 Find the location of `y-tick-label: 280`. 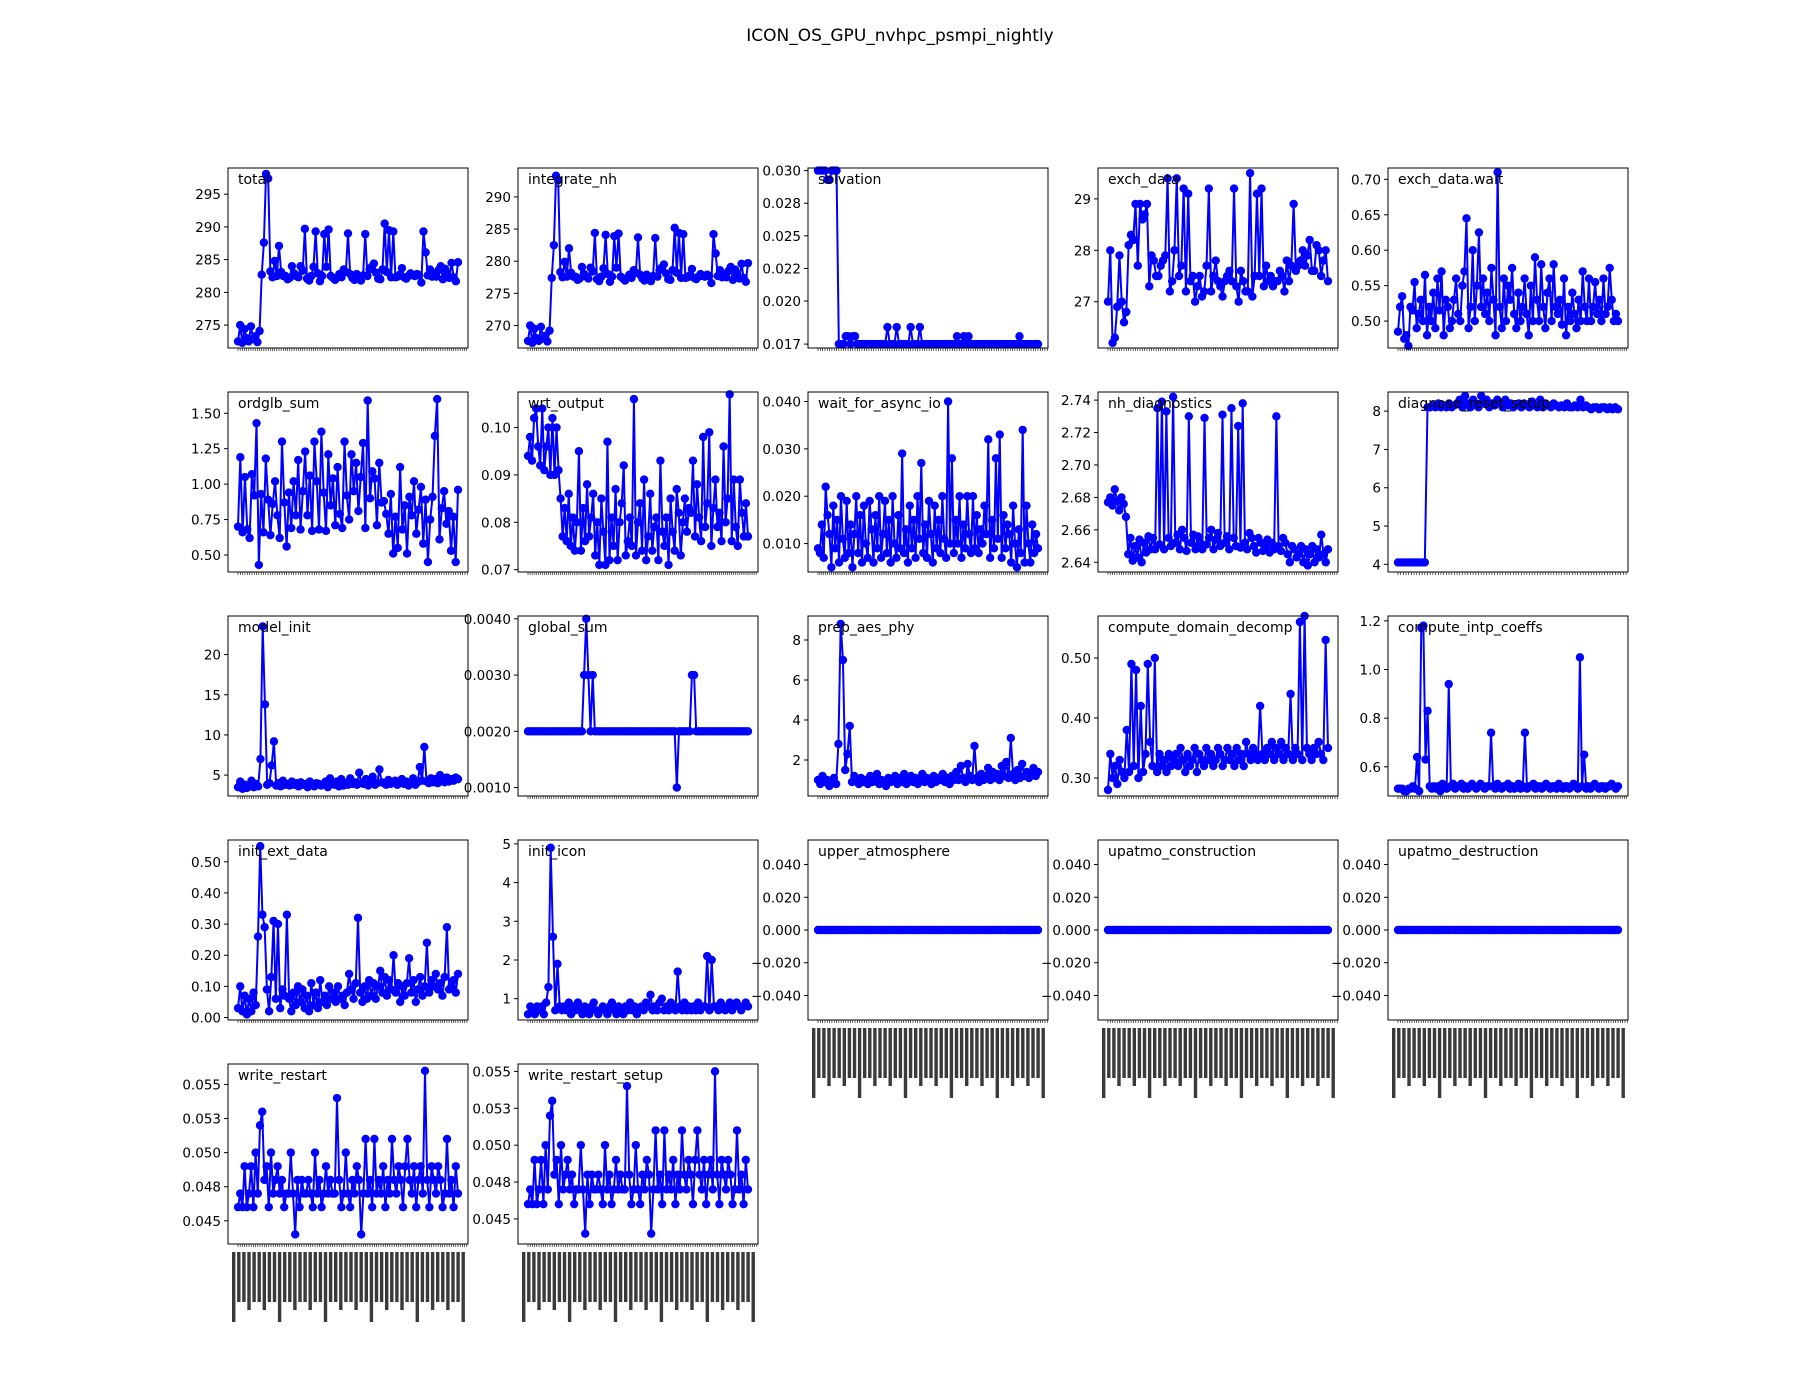

y-tick-label: 280 is located at coordinates (208, 293).